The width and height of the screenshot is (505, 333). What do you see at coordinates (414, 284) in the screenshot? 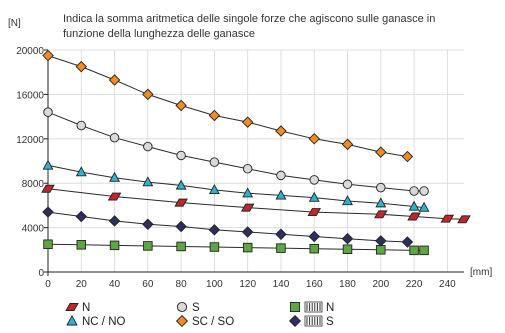
I see `x-tick-label: 220` at bounding box center [414, 284].